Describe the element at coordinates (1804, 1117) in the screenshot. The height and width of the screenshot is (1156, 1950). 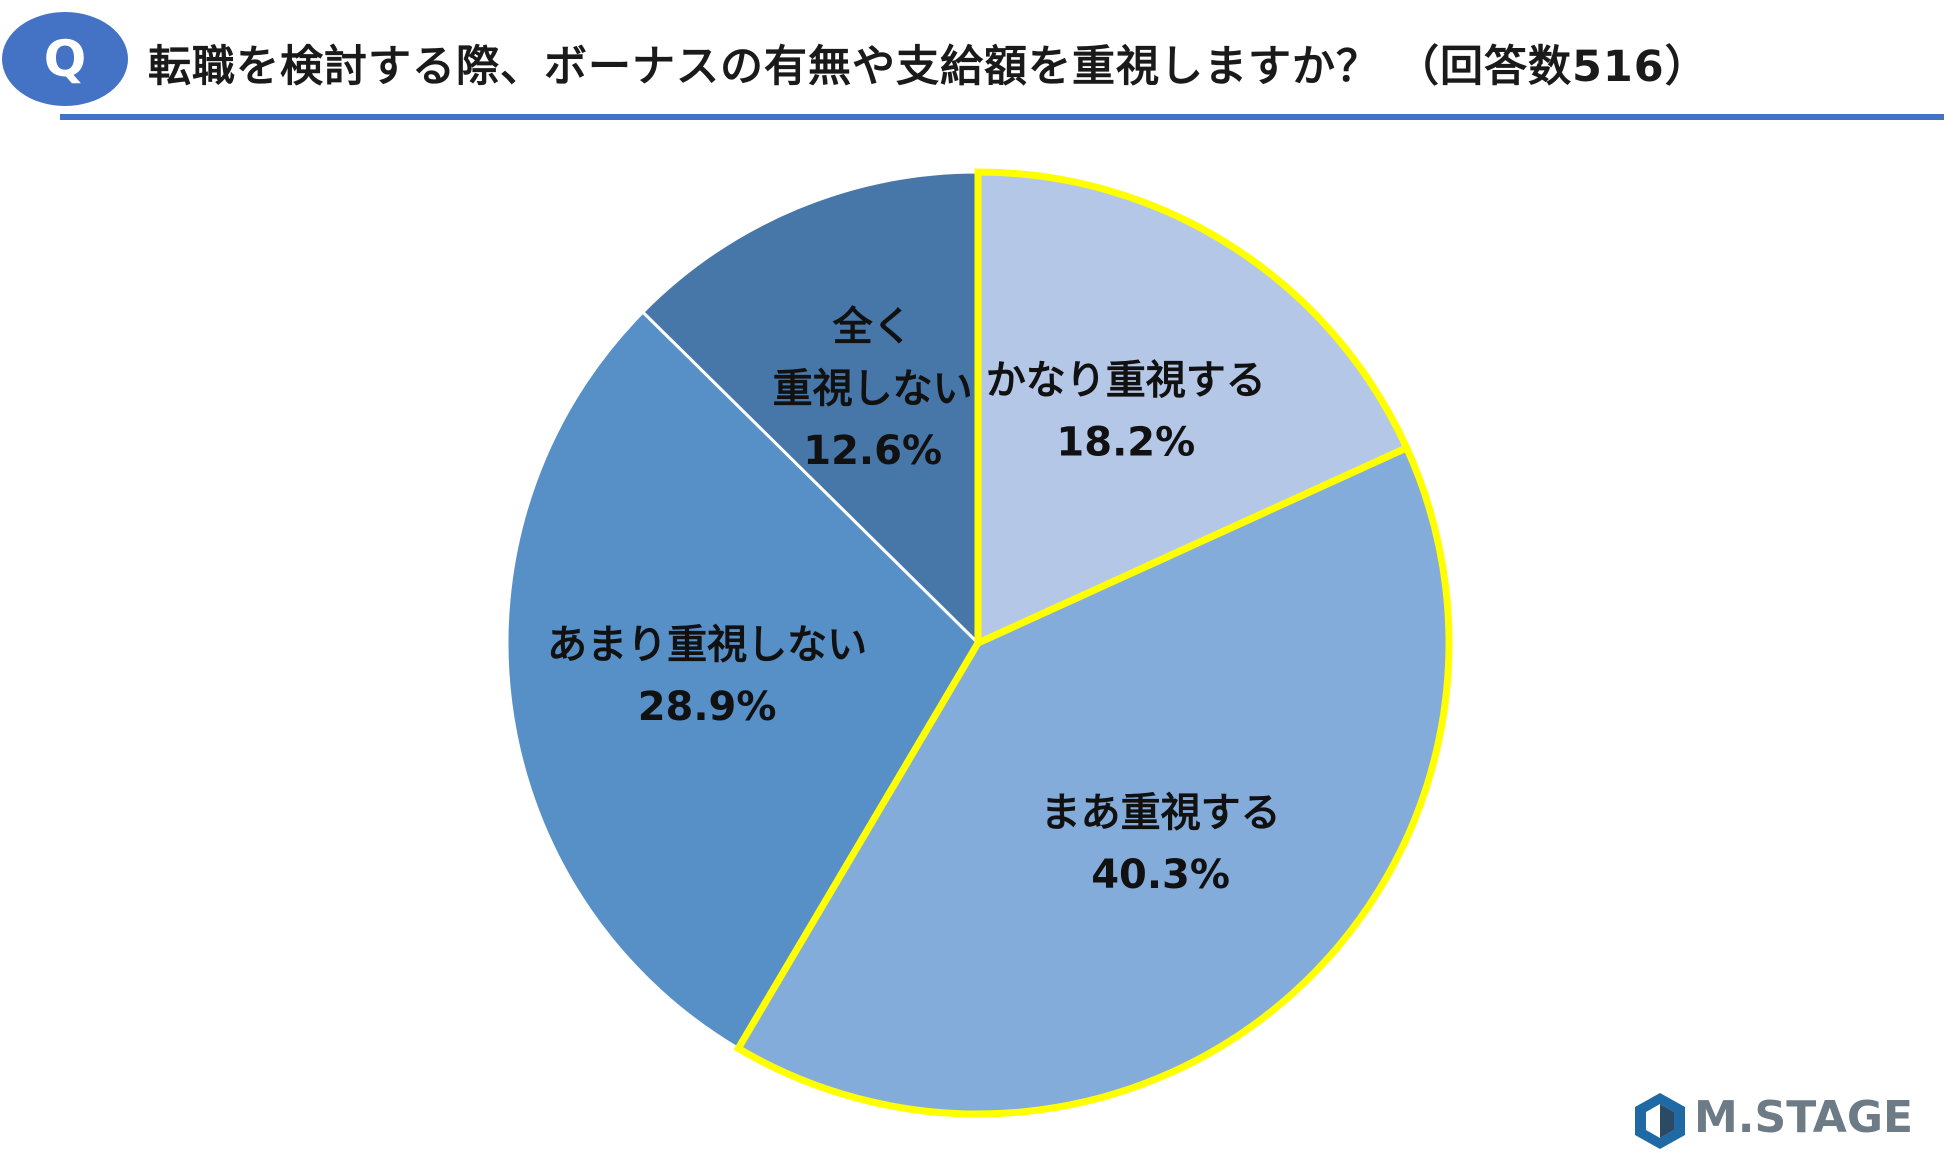
I see `logo-text: M.STAGE` at that location.